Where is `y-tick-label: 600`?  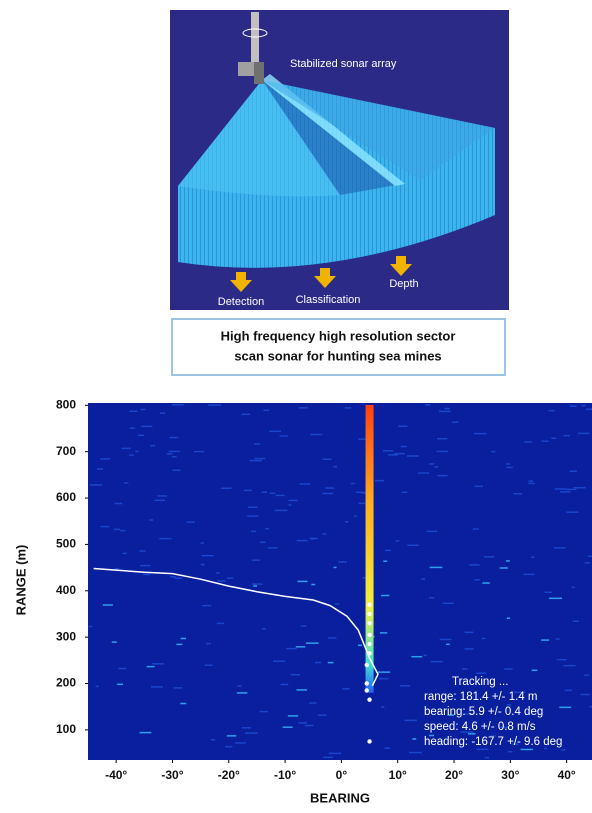
y-tick-label: 600 is located at coordinates (66, 497).